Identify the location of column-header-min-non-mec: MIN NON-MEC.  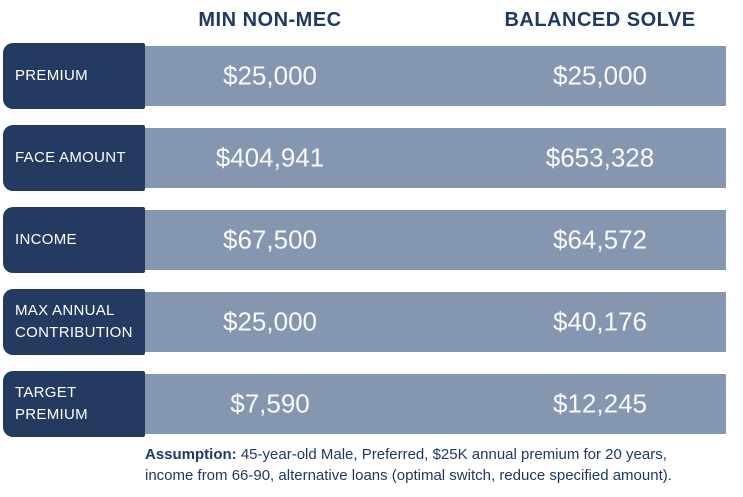
(270, 20).